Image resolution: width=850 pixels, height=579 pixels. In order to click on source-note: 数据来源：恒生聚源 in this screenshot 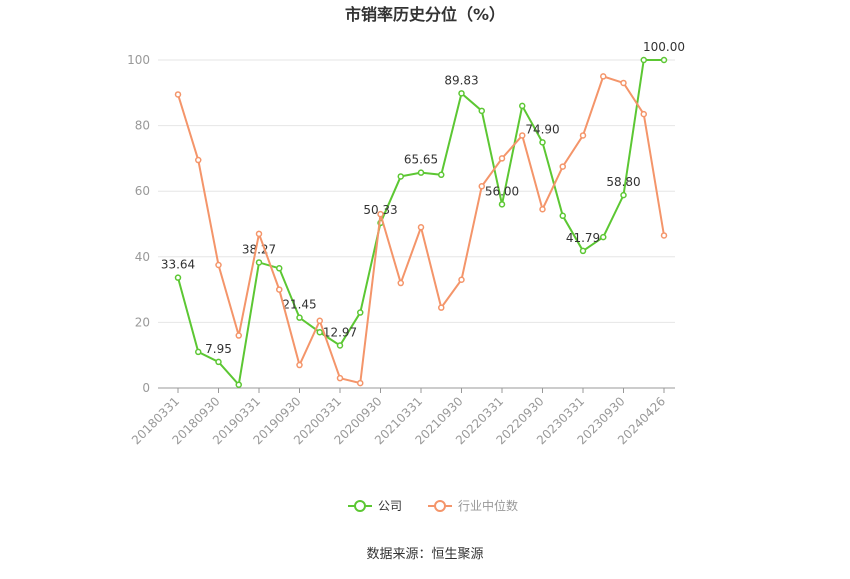, I will do `click(424, 554)`.